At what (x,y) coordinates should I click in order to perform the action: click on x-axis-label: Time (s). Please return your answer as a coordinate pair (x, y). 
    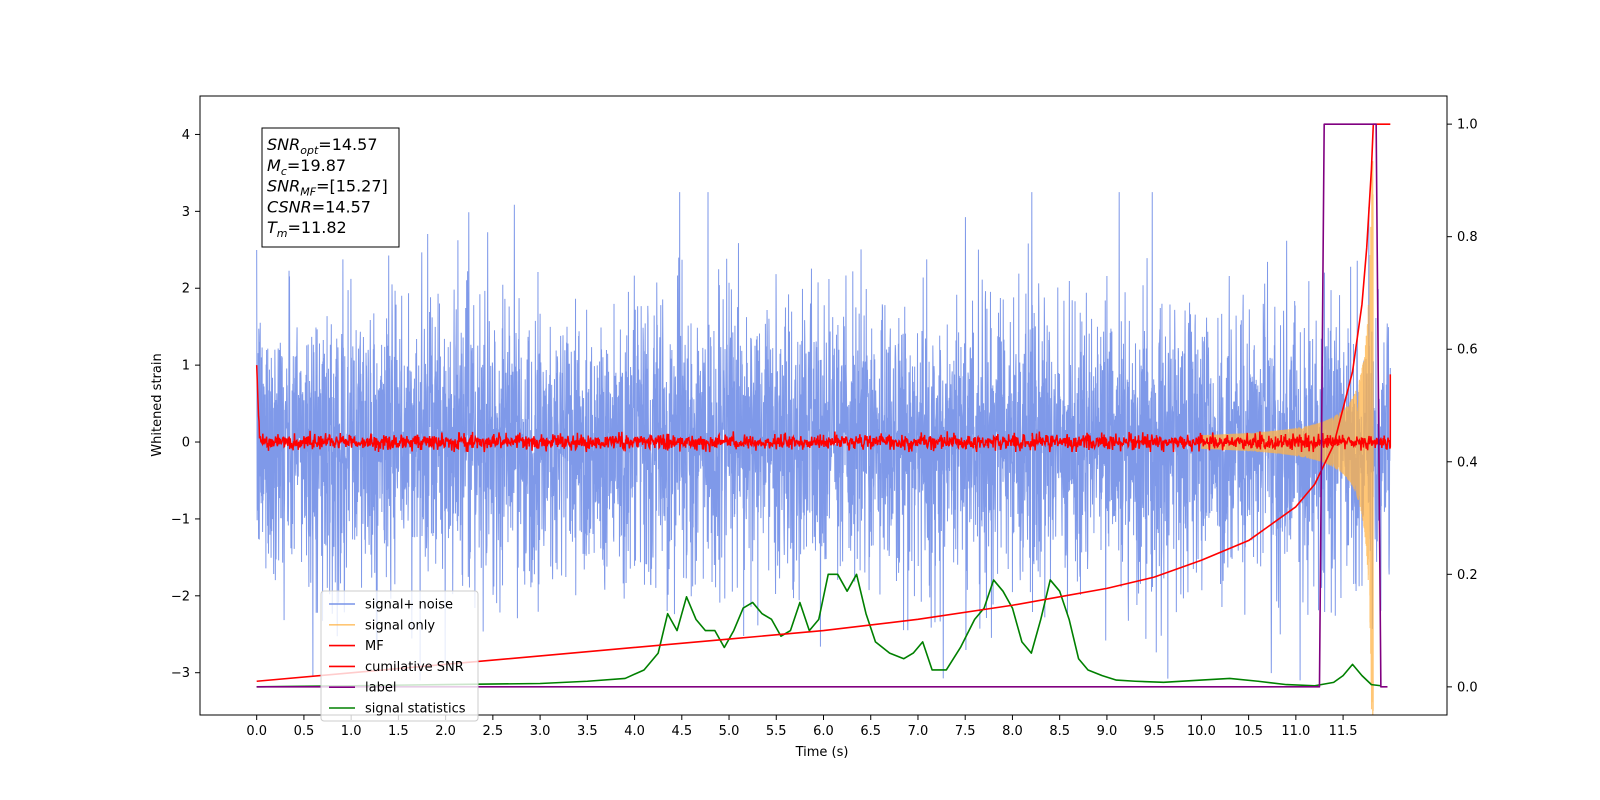
    Looking at the image, I should click on (822, 752).